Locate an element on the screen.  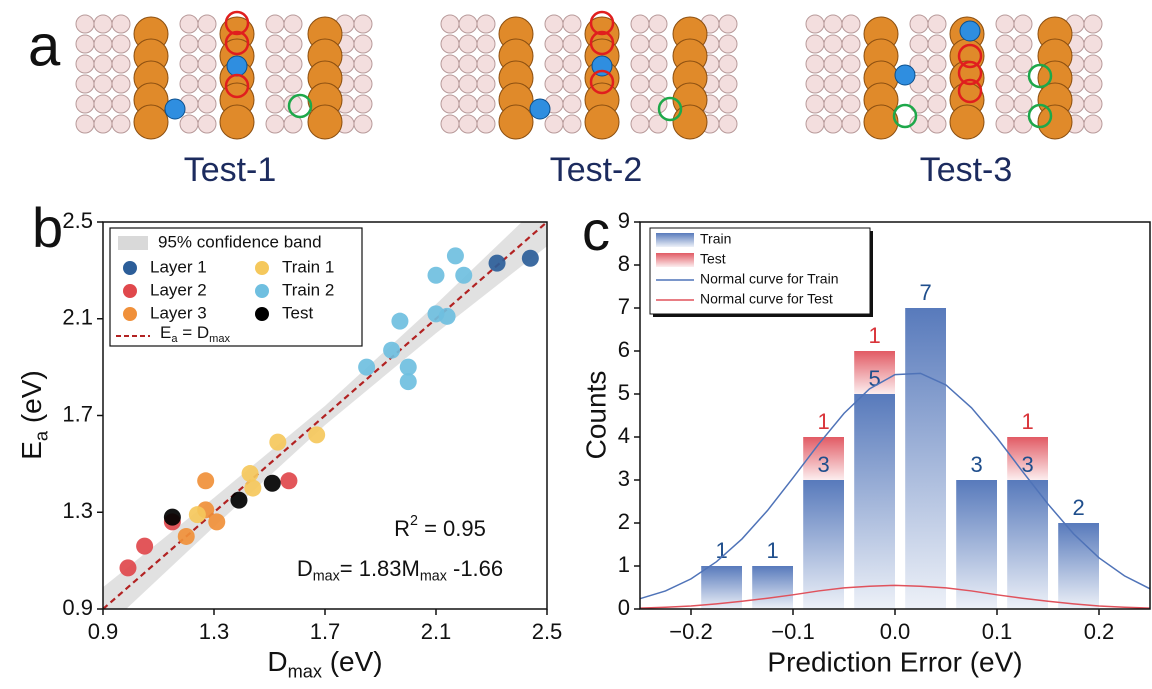
annotation-part: 2 is located at coordinates (414, 521).